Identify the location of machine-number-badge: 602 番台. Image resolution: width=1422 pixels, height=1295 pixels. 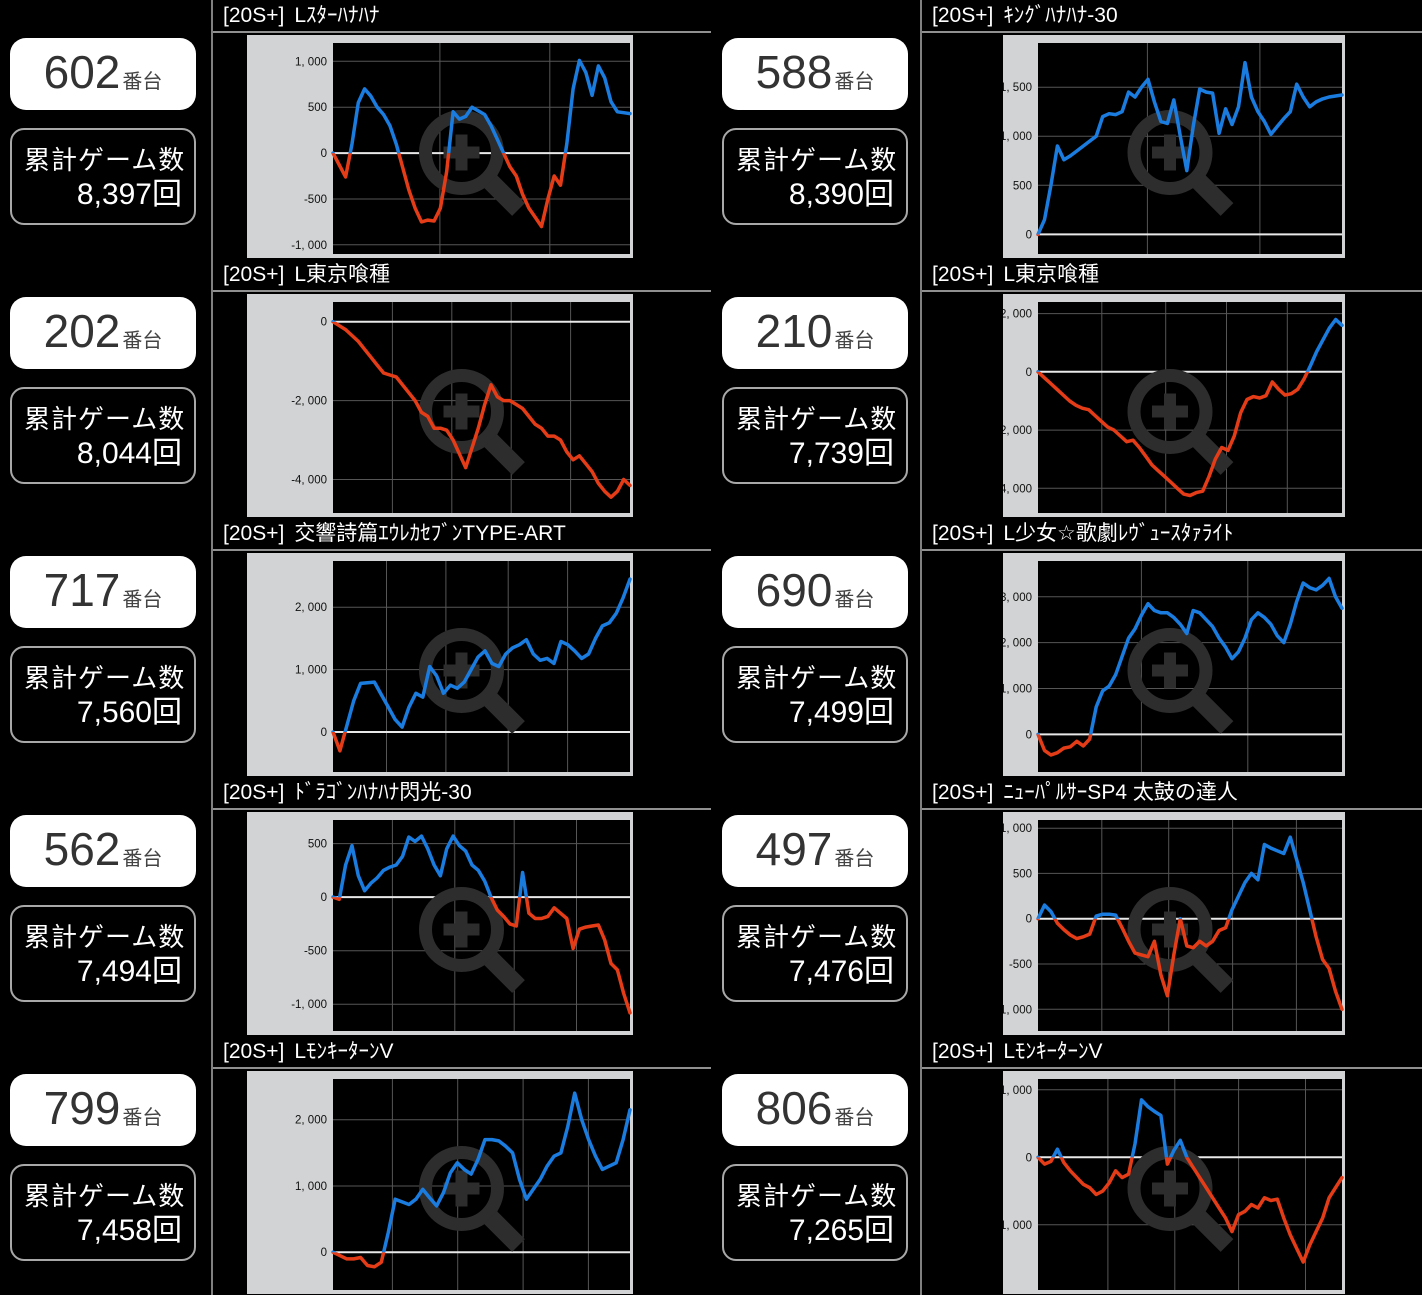
(103, 74).